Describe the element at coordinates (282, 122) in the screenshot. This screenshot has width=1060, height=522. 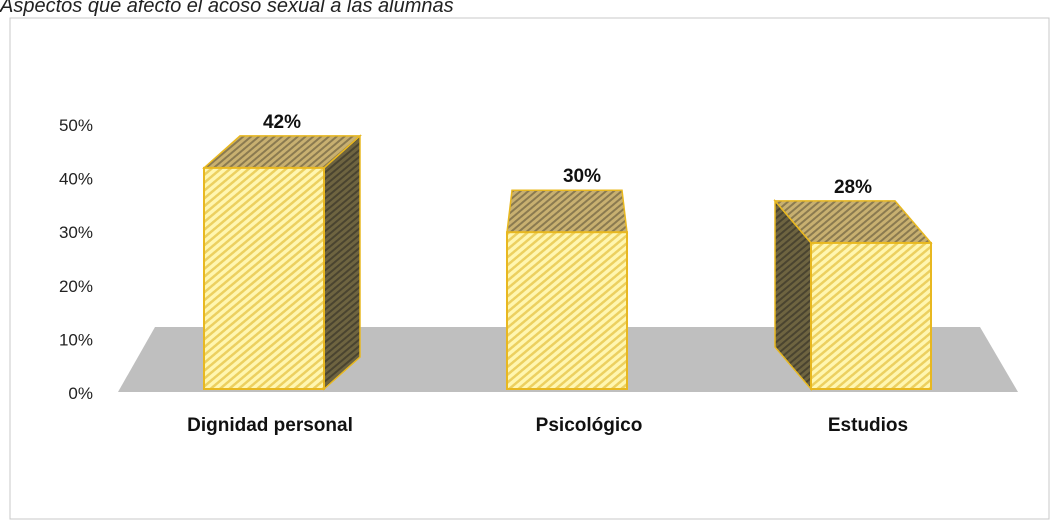
I see `value-label: 42%` at that location.